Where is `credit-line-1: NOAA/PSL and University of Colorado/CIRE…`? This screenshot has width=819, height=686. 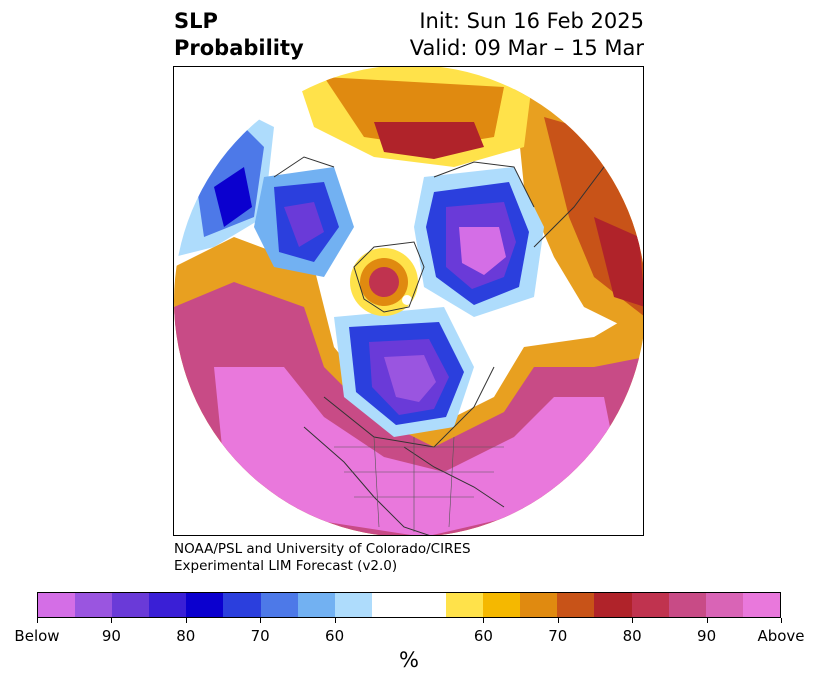
credit-line-1: NOAA/PSL and University of Colorado/CIRE… is located at coordinates (322, 549).